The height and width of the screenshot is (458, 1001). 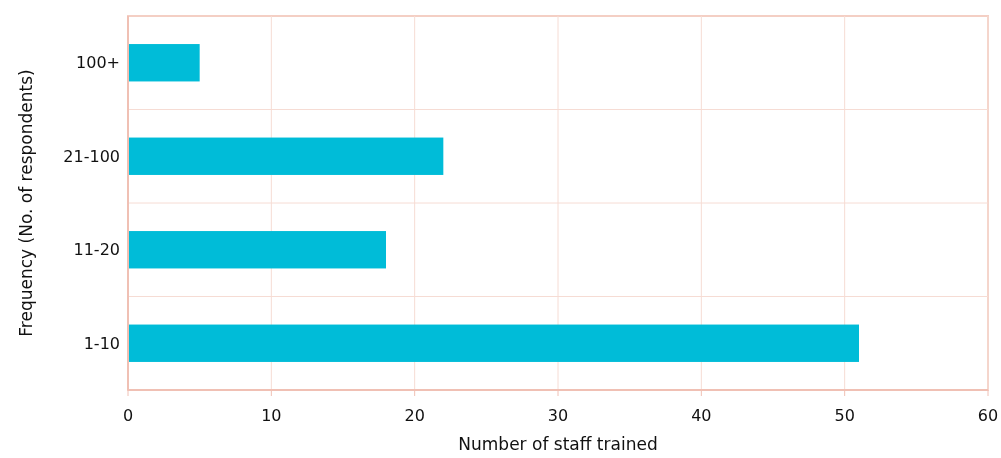 What do you see at coordinates (96, 250) in the screenshot?
I see `y-tick-label: 11-20` at bounding box center [96, 250].